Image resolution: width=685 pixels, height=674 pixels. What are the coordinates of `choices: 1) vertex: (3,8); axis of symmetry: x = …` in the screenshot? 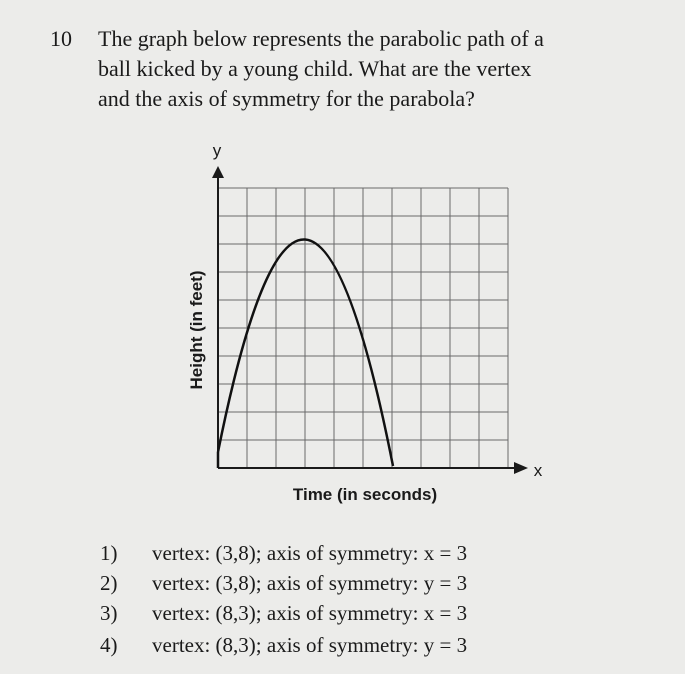 It's located at (283, 599).